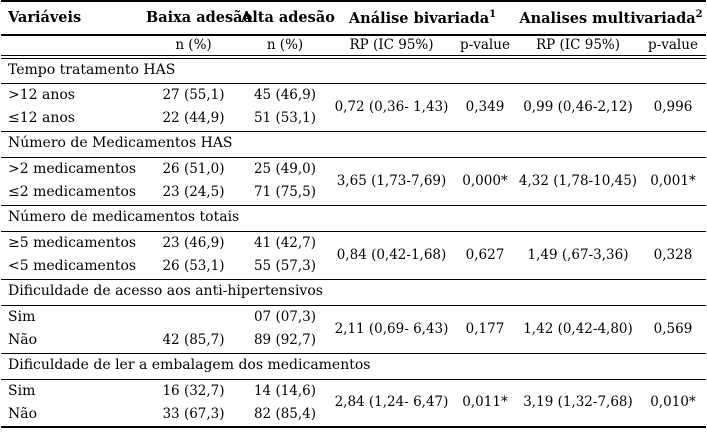  What do you see at coordinates (578, 254) in the screenshot?
I see `cell-rp-multivariada: 1,49 (,67-3,36)` at bounding box center [578, 254].